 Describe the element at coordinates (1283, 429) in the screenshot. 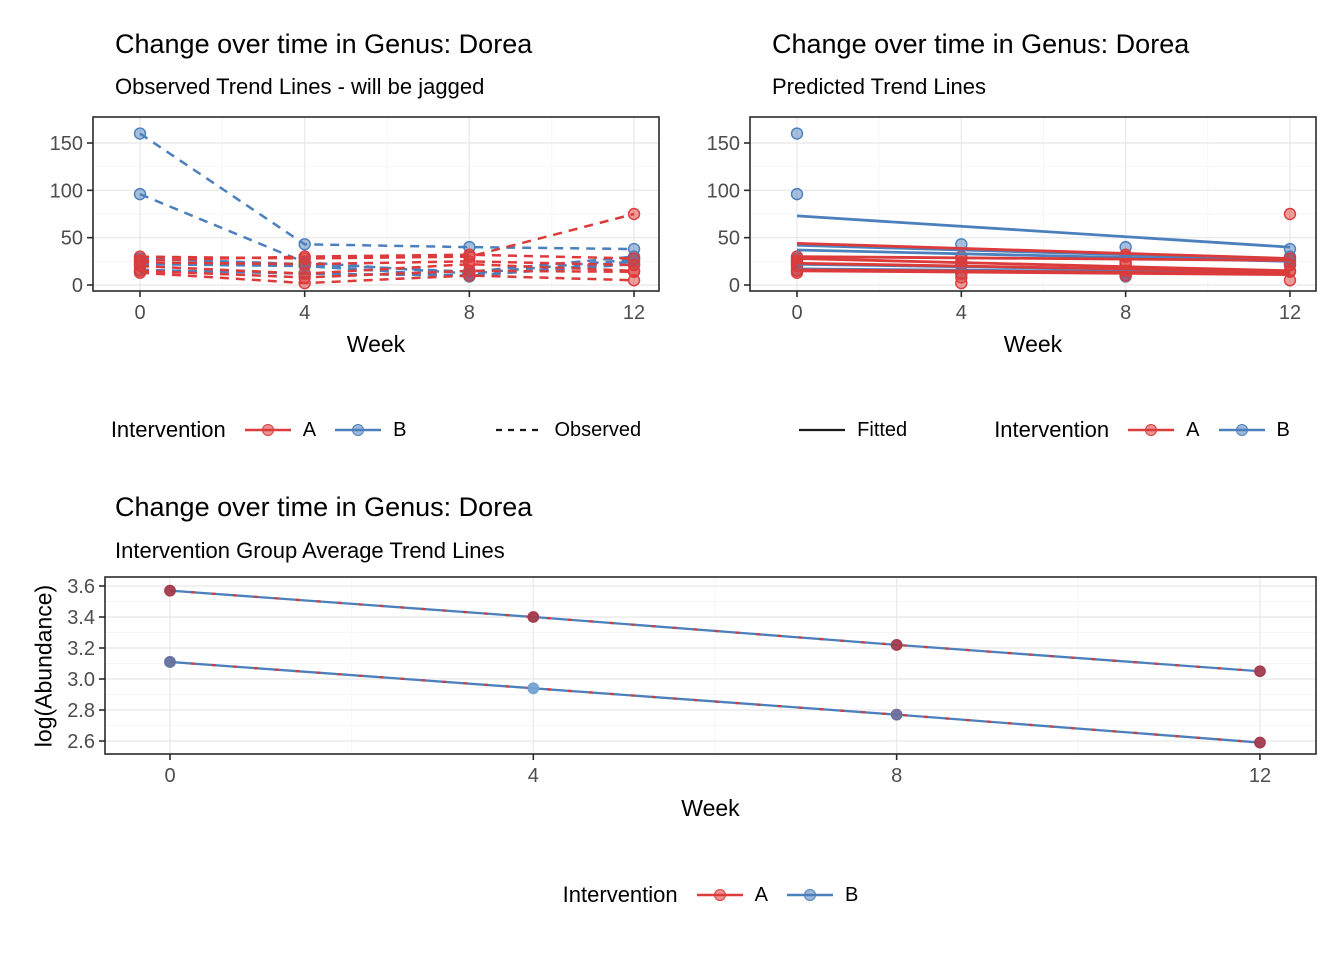

I see `predicted-legend-label-b: B` at that location.